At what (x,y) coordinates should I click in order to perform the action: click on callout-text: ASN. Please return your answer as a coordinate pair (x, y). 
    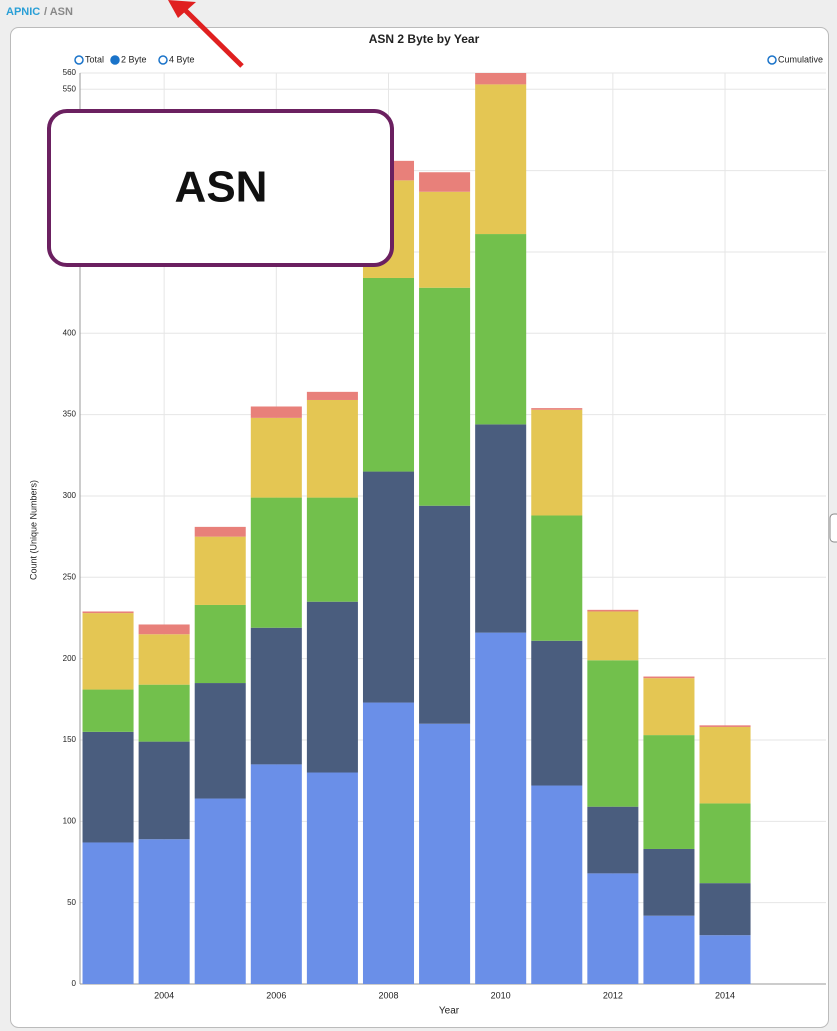
    Looking at the image, I should click on (221, 187).